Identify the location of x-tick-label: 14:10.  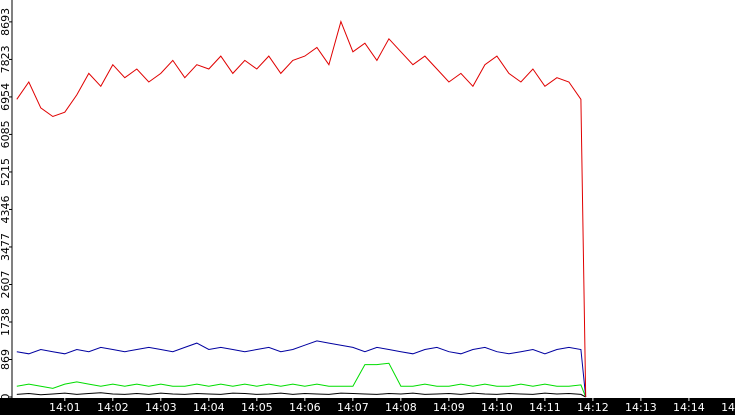
(497, 407).